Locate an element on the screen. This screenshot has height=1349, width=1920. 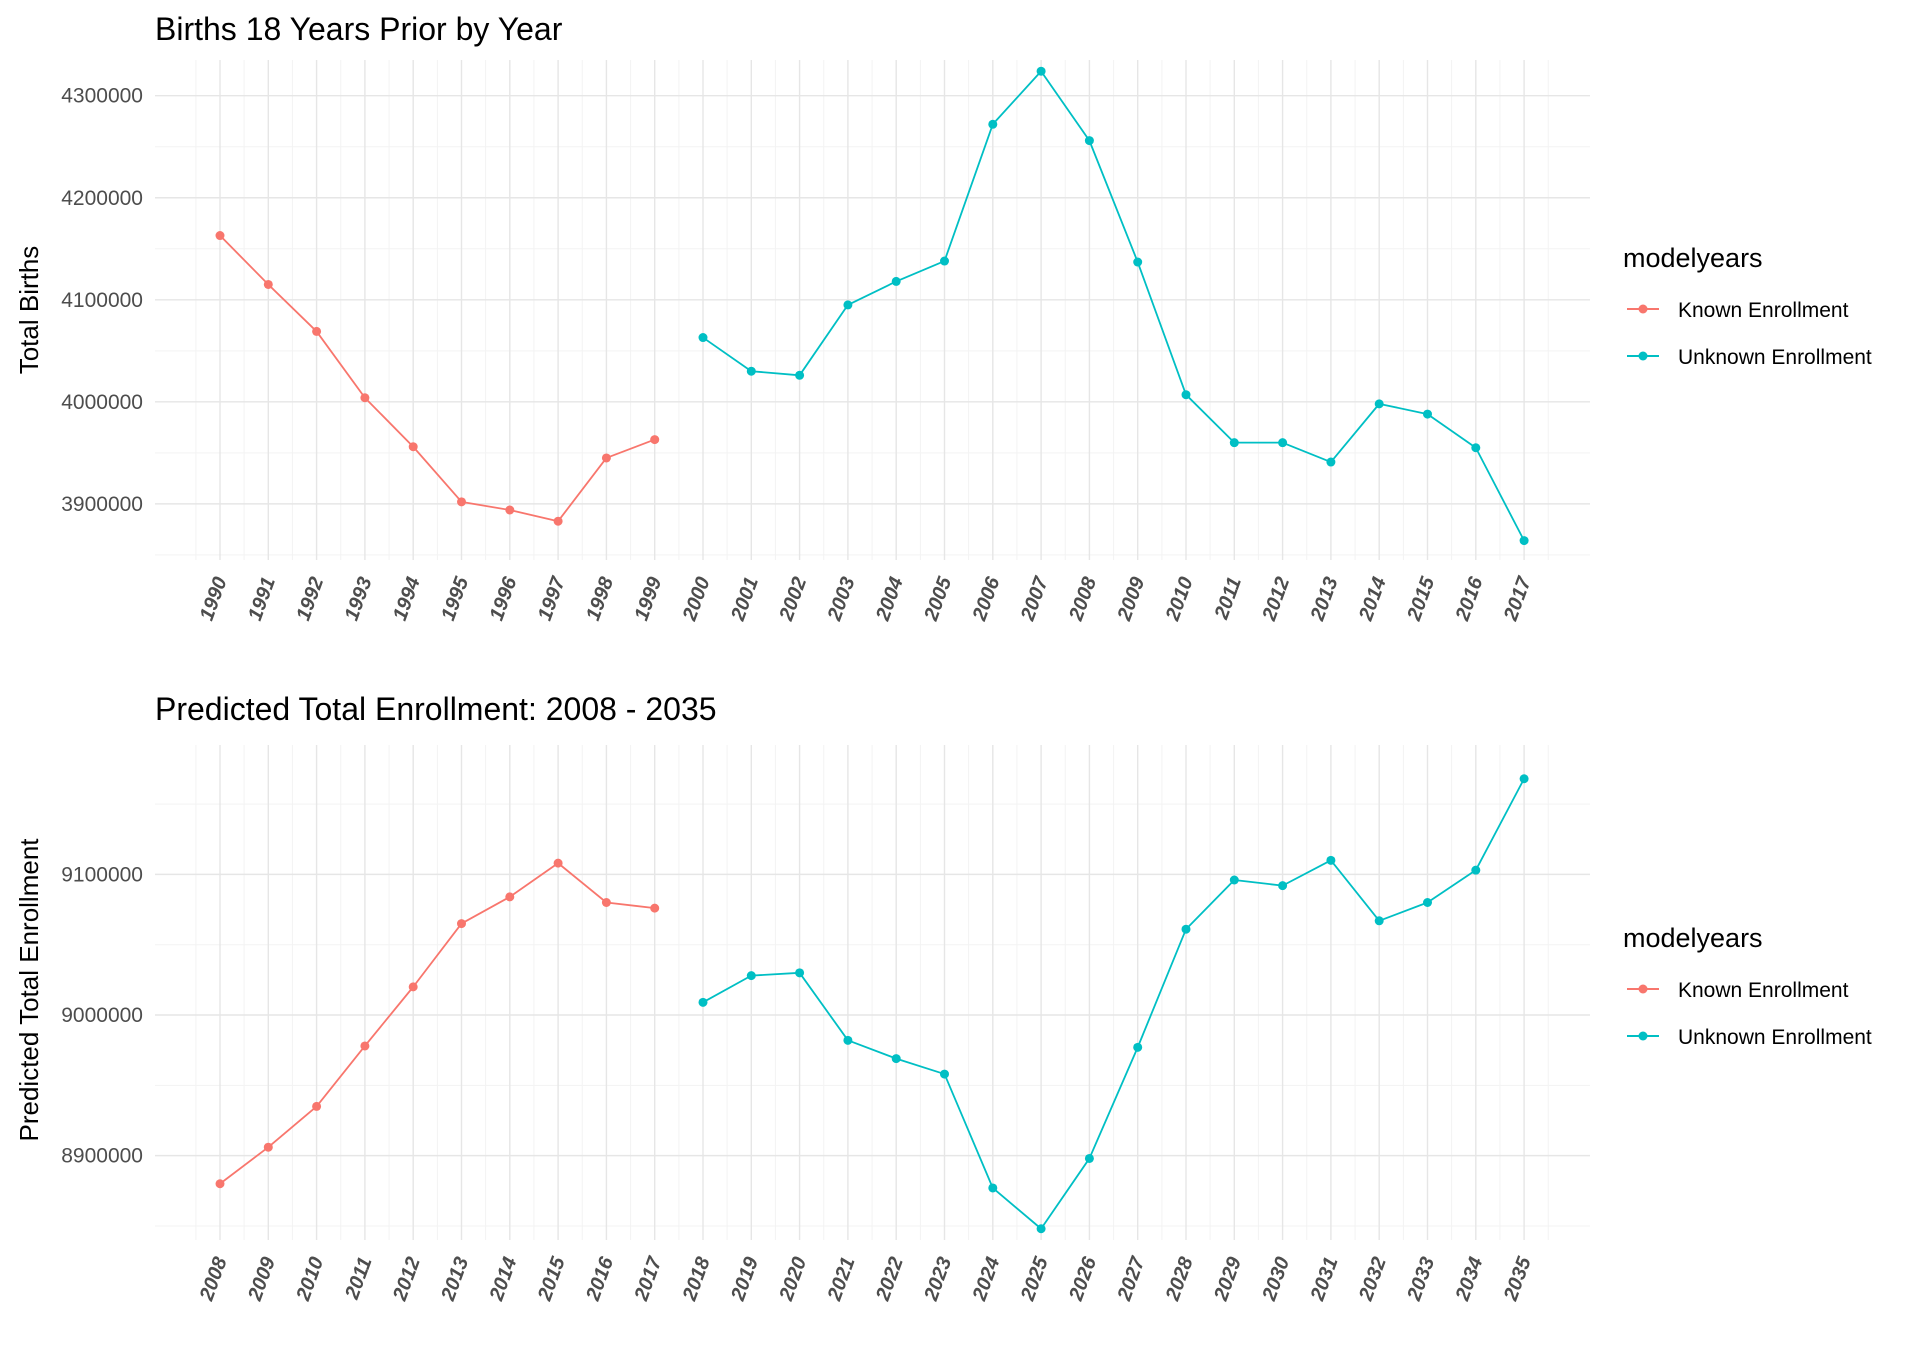
x-tick-label: 1992 is located at coordinates (310, 598).